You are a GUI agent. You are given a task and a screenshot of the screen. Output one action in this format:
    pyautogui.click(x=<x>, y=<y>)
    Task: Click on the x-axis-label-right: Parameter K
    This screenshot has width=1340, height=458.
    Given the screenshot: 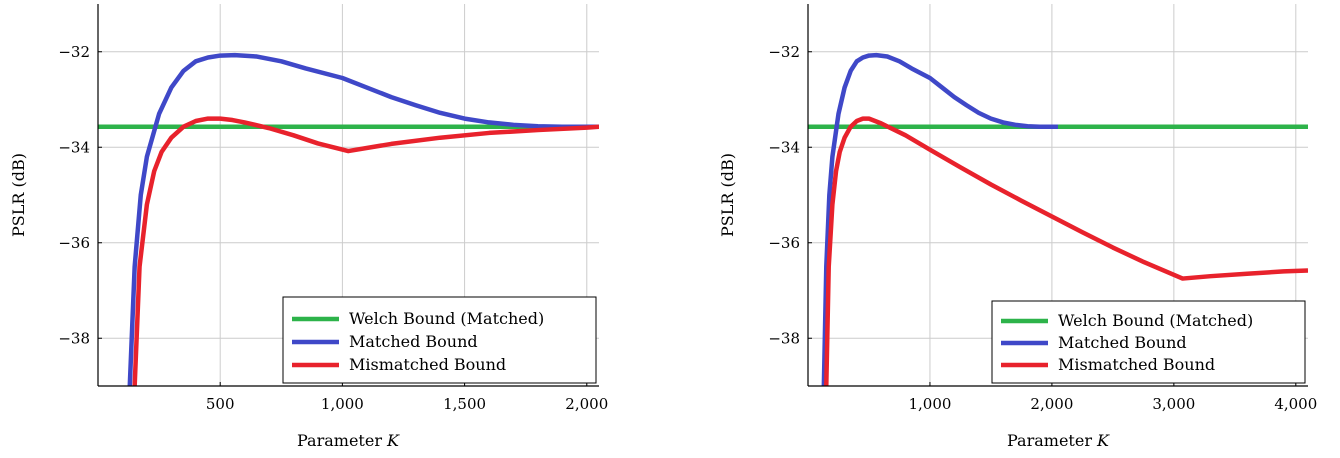 What is the action you would take?
    pyautogui.click(x=1058, y=440)
    